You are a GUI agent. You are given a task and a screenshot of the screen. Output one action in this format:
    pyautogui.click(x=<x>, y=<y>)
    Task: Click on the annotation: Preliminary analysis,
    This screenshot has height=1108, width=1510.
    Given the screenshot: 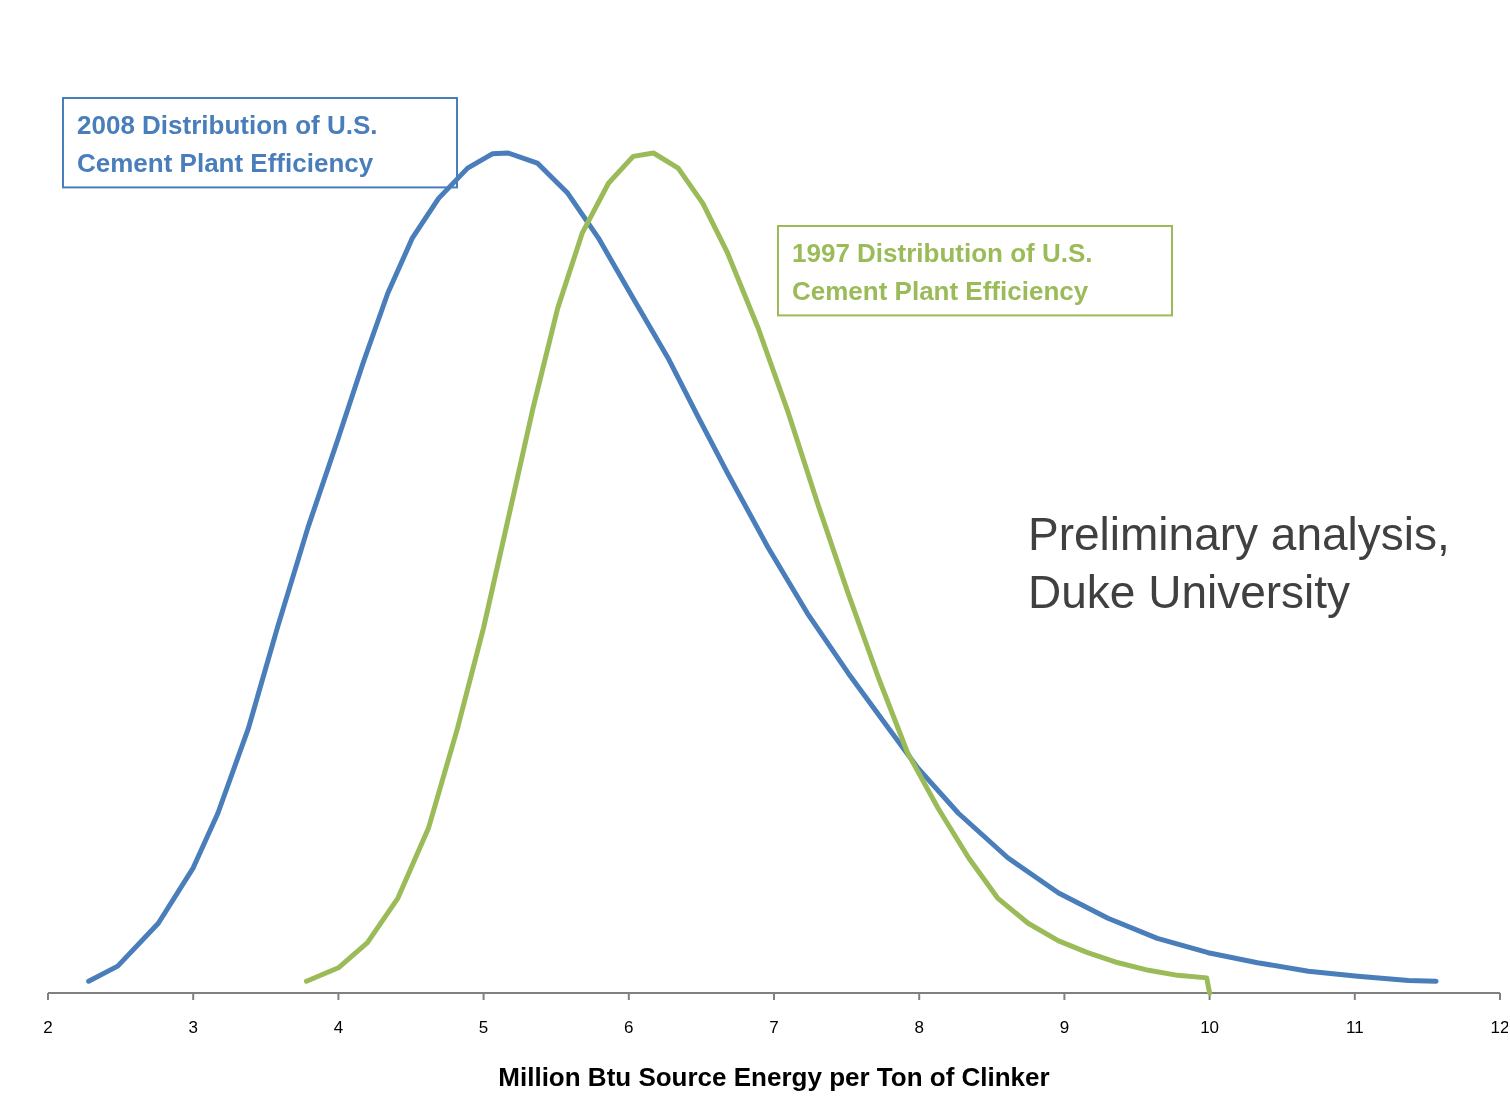 What is the action you would take?
    pyautogui.click(x=1239, y=534)
    